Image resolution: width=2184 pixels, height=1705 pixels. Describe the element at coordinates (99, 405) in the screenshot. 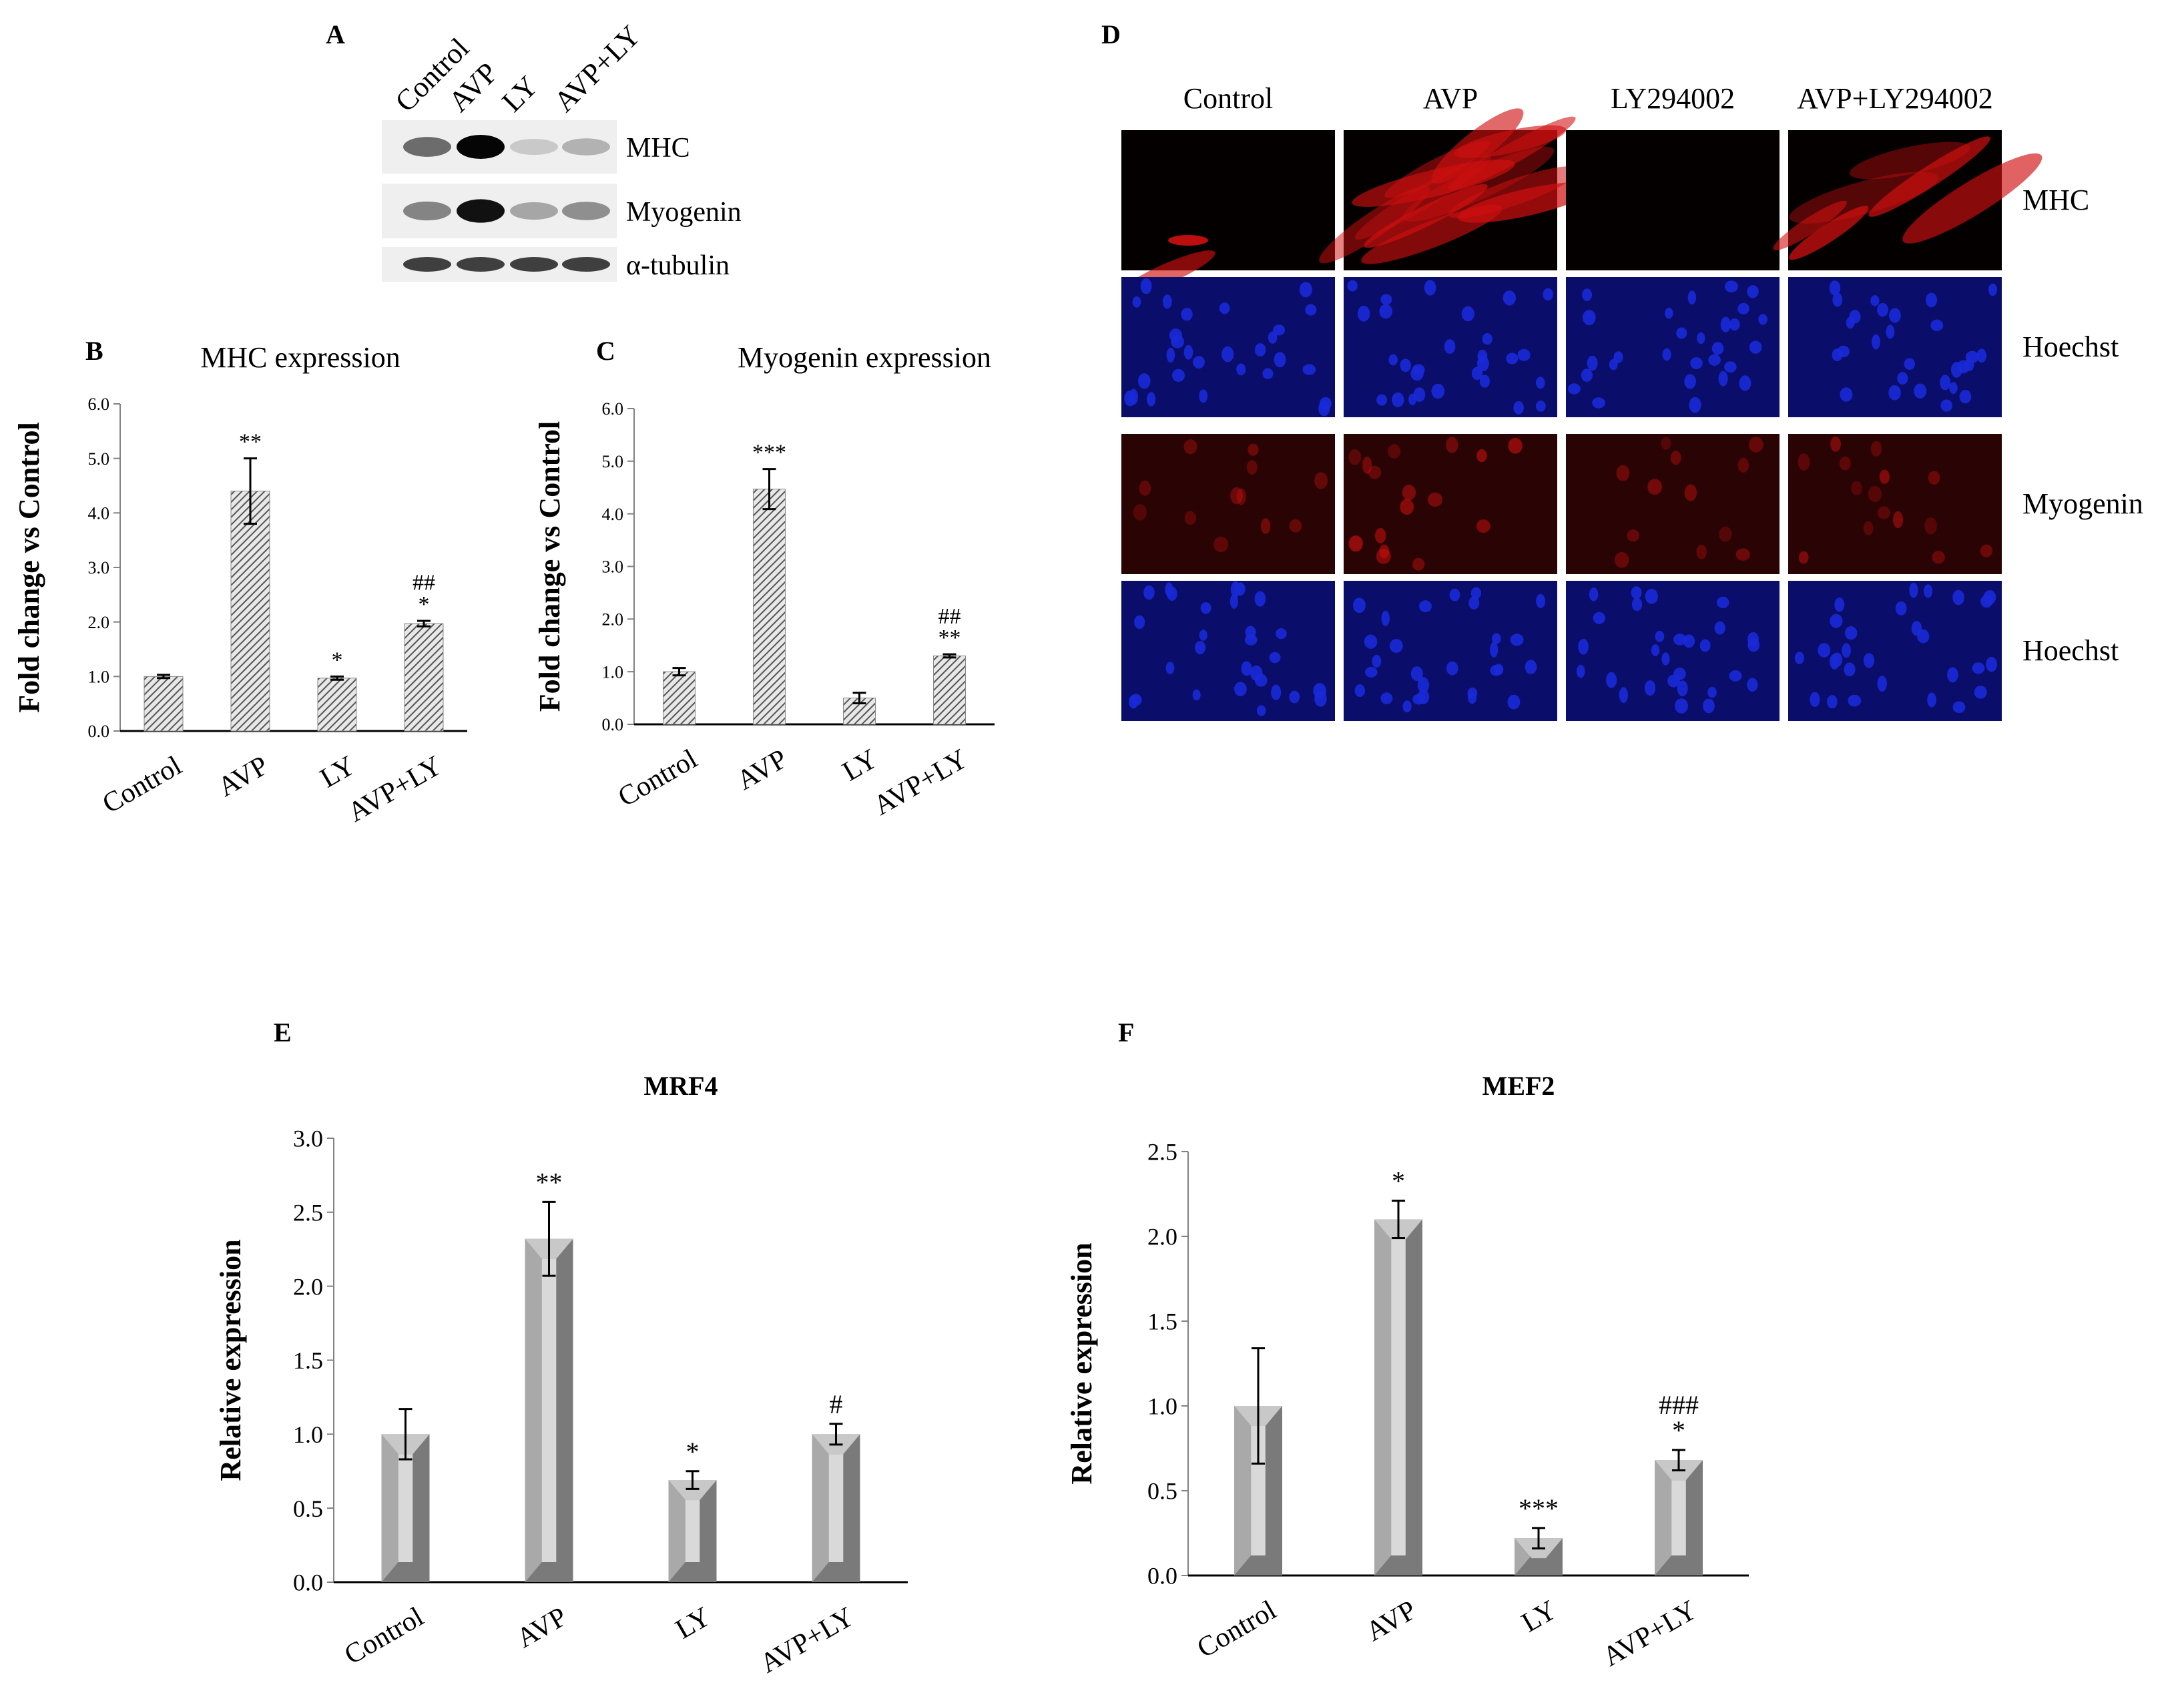

I see `y-tick-label: 6.0` at that location.